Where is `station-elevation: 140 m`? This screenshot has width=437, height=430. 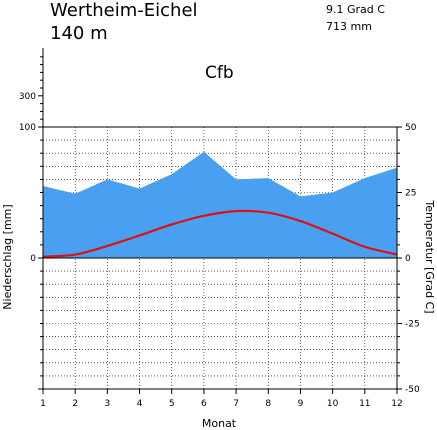
station-elevation: 140 m is located at coordinates (79, 33).